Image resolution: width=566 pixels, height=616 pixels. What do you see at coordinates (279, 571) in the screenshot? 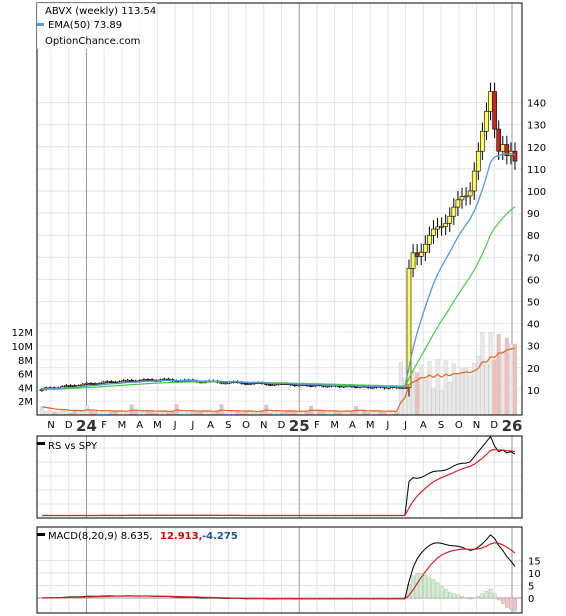
I see `macd-signal-line` at bounding box center [279, 571].